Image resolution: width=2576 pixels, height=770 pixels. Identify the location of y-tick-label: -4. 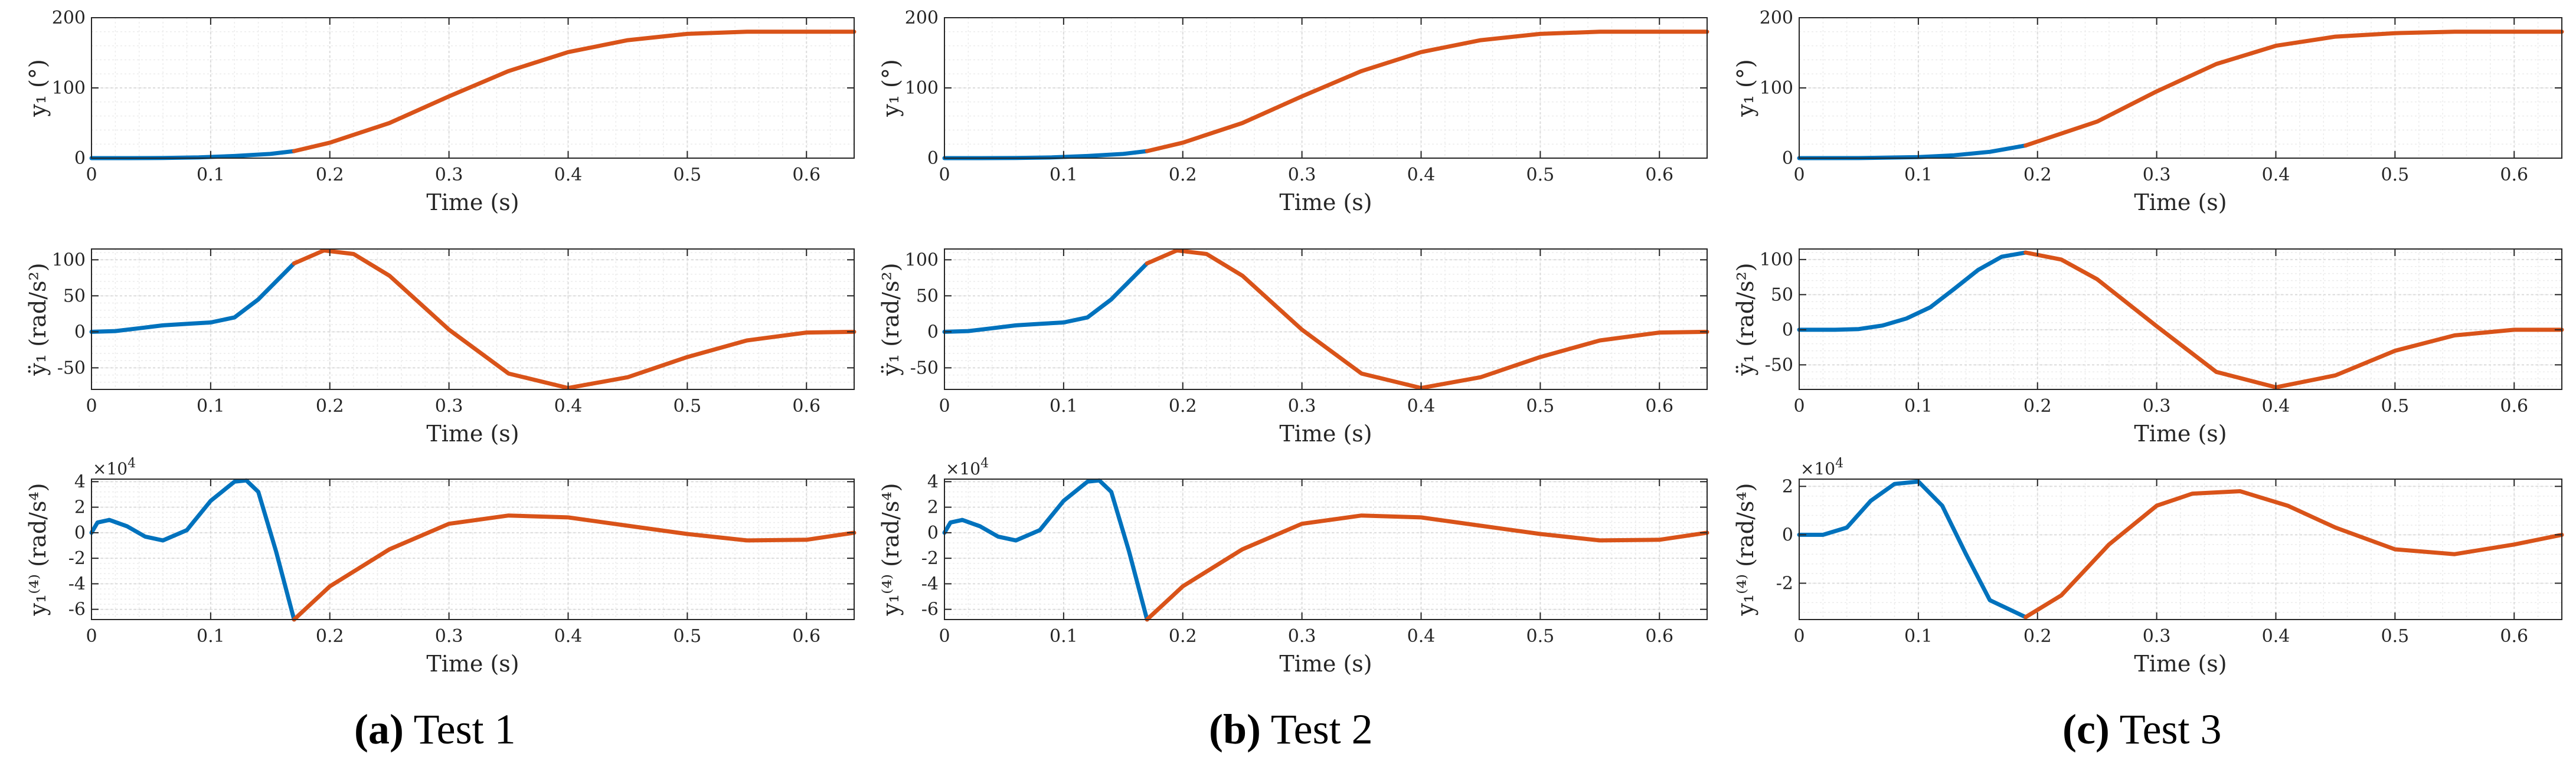
(930, 584).